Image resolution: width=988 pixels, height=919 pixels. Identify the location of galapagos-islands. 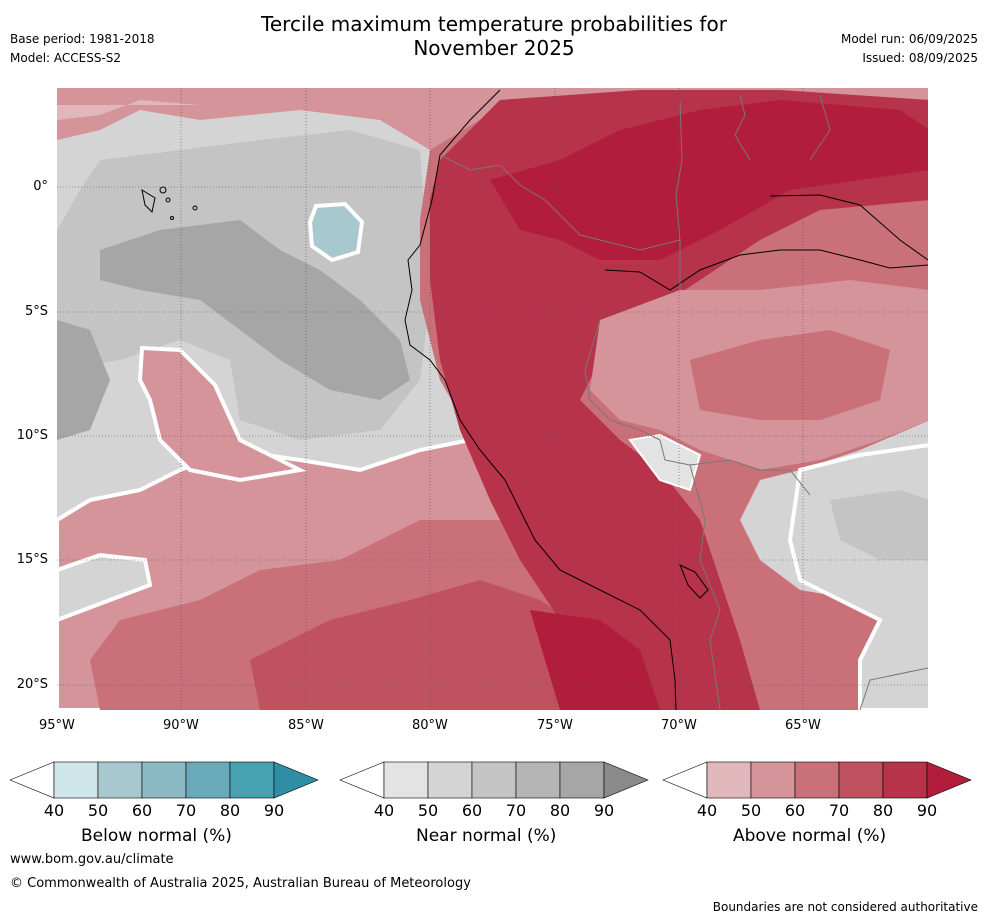
(169, 203).